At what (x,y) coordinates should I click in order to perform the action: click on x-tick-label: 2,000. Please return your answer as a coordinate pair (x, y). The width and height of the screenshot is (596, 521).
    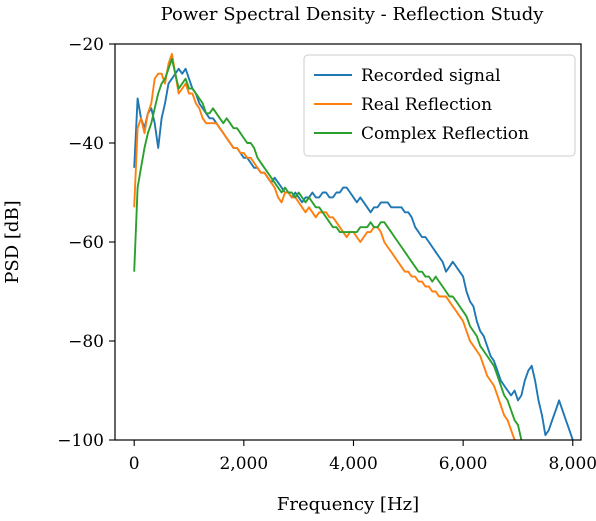
    Looking at the image, I should click on (243, 464).